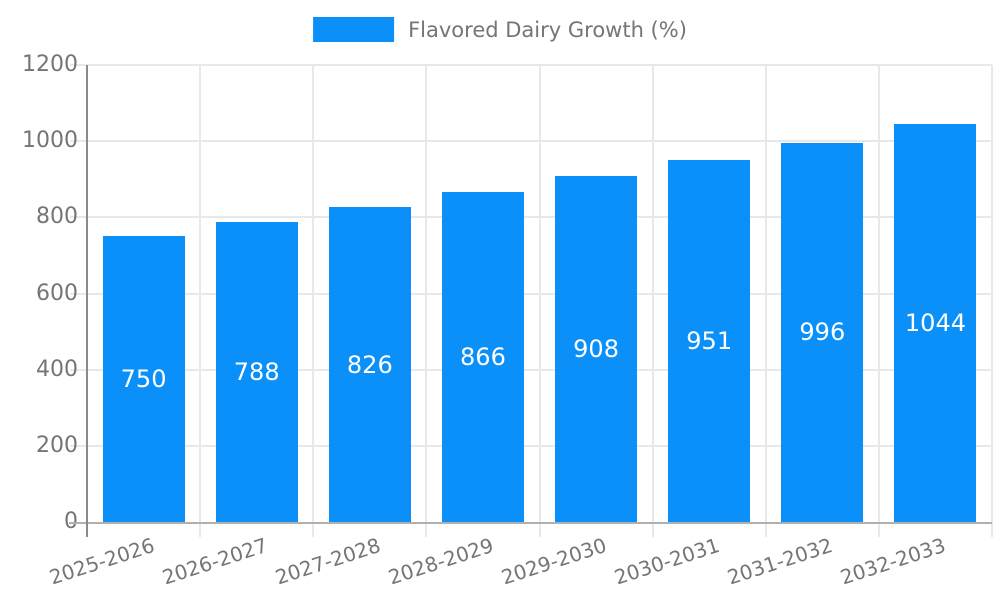 The height and width of the screenshot is (600, 1000). I want to click on x-tick-label: 2025-2026, so click(101, 561).